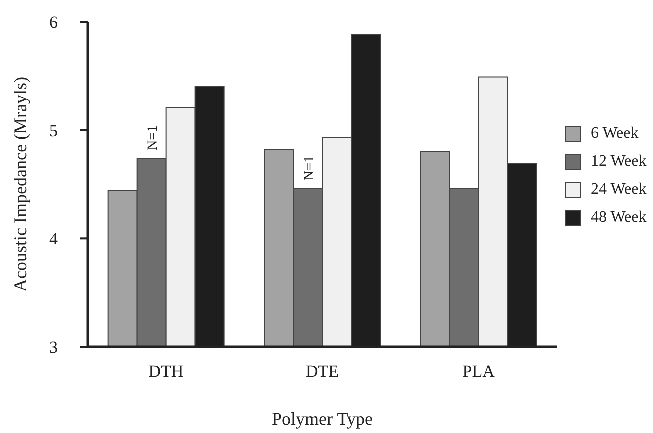  What do you see at coordinates (20, 184) in the screenshot?
I see `y-axis-title: Acoustic Impedance (Mrayls)` at bounding box center [20, 184].